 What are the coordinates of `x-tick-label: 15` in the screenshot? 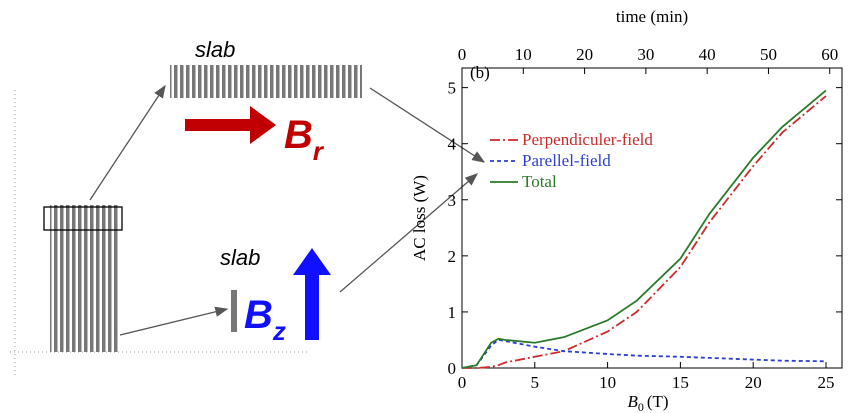 It's located at (680, 382).